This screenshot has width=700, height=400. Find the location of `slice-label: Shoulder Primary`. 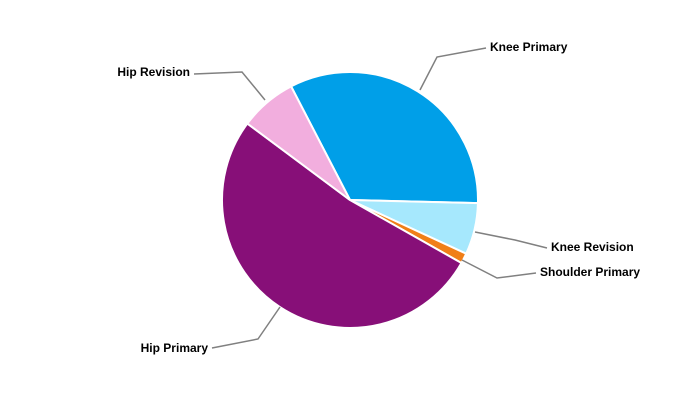

slice-label: Shoulder Primary is located at coordinates (590, 272).